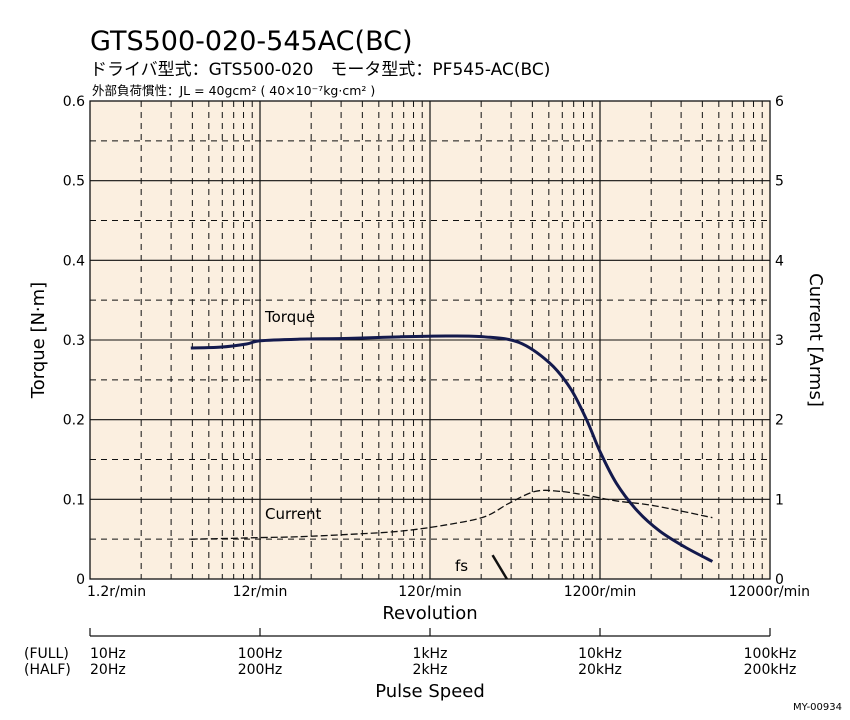 Image resolution: width=850 pixels, height=720 pixels. Describe the element at coordinates (600, 670) in the screenshot. I see `pulse-half-label: 20kHz` at that location.